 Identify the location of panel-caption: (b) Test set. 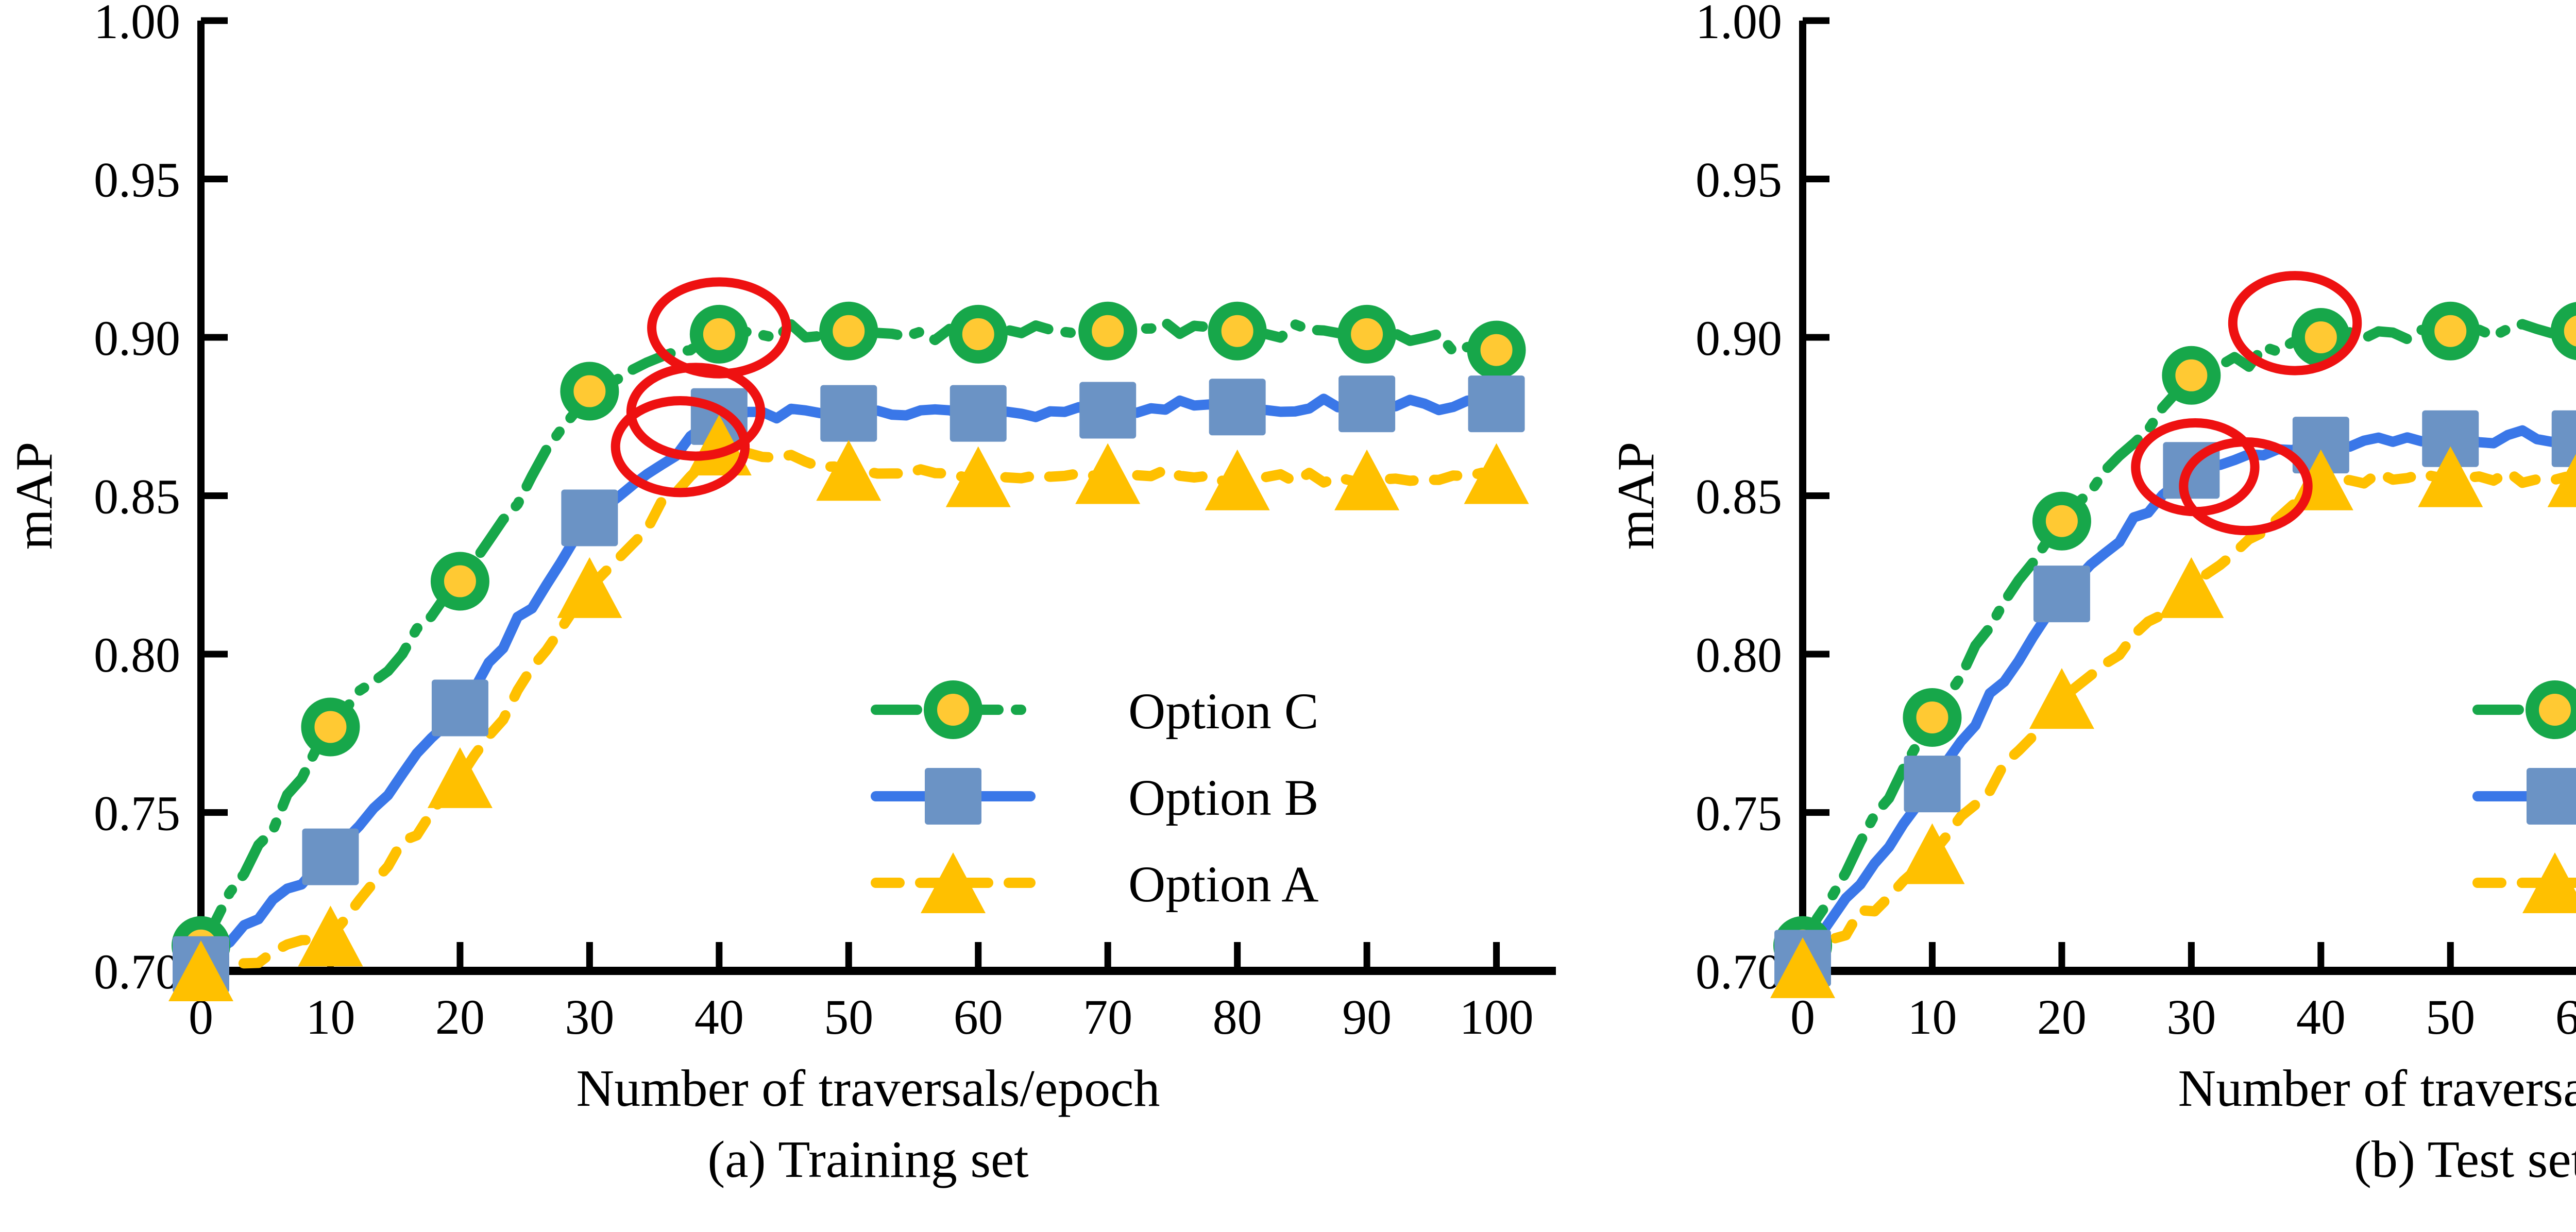
(2465, 1160).